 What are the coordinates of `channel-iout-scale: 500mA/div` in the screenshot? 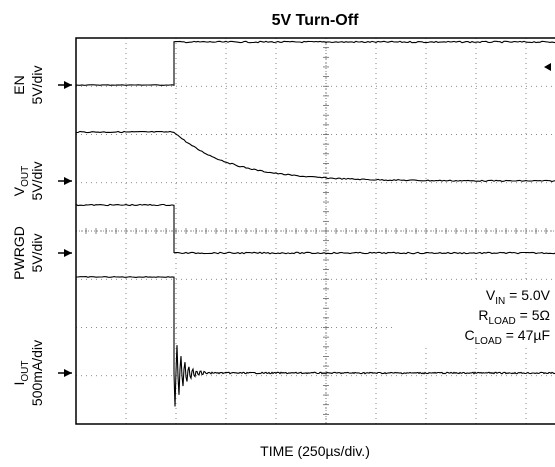 It's located at (37, 373).